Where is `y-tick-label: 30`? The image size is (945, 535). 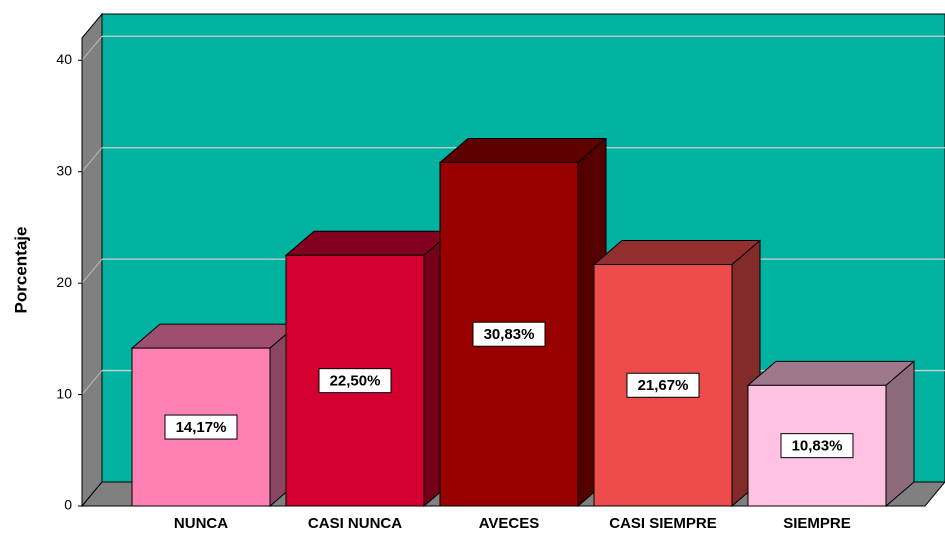 y-tick-label: 30 is located at coordinates (64, 170).